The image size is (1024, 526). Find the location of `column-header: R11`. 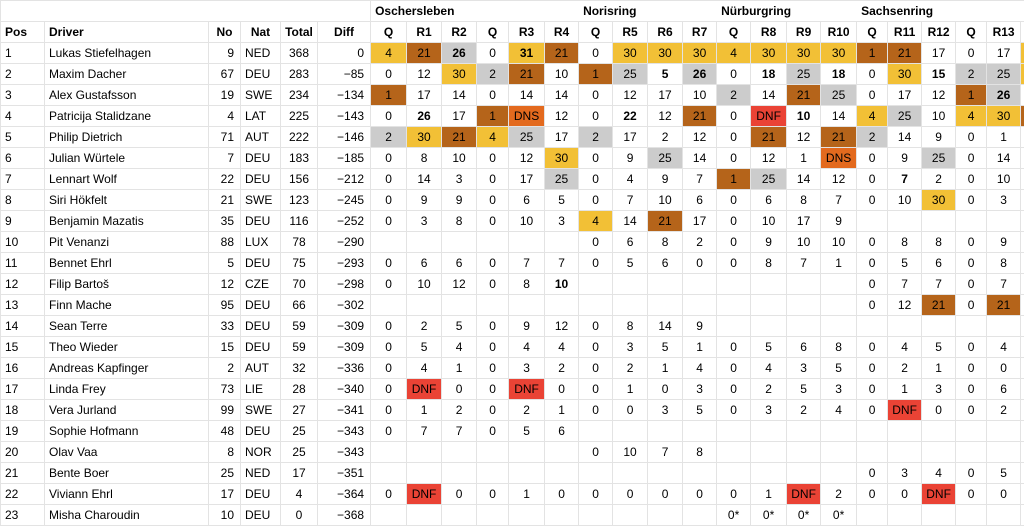

column-header: R11 is located at coordinates (905, 32).